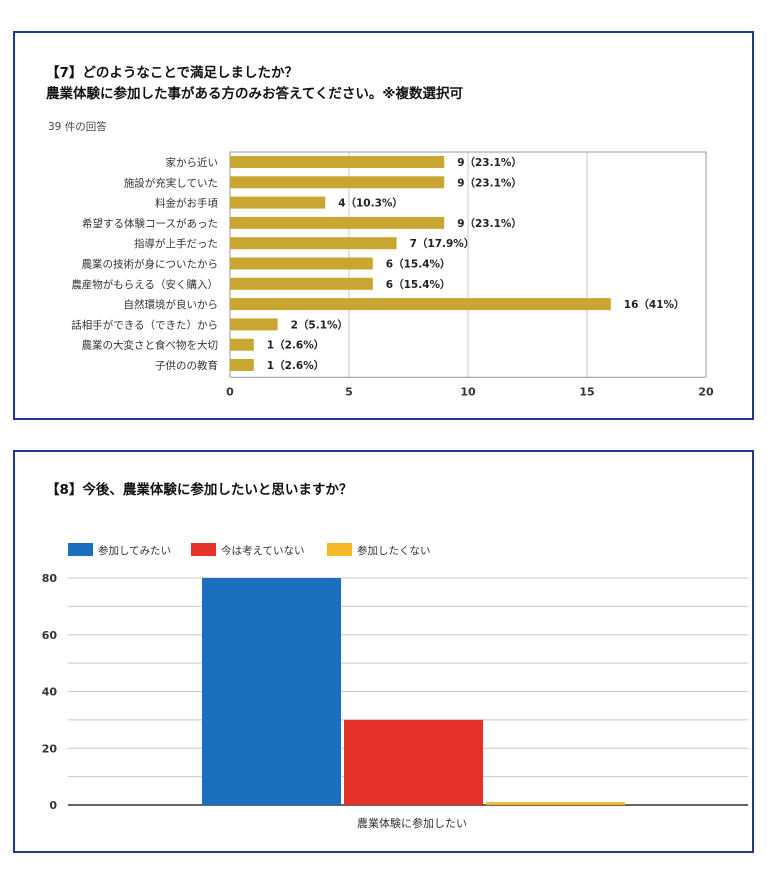 Image resolution: width=767 pixels, height=874 pixels. I want to click on category-label: 農産物がもらえる（安く購入）, so click(144, 284).